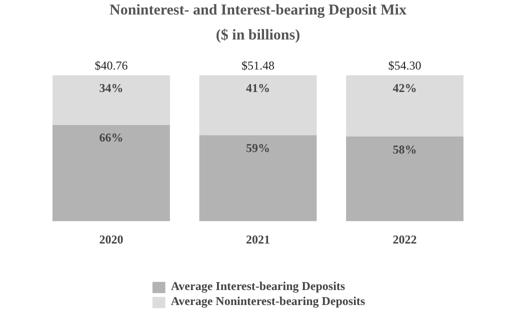  What do you see at coordinates (404, 88) in the screenshot?
I see `data-label: 42%` at bounding box center [404, 88].